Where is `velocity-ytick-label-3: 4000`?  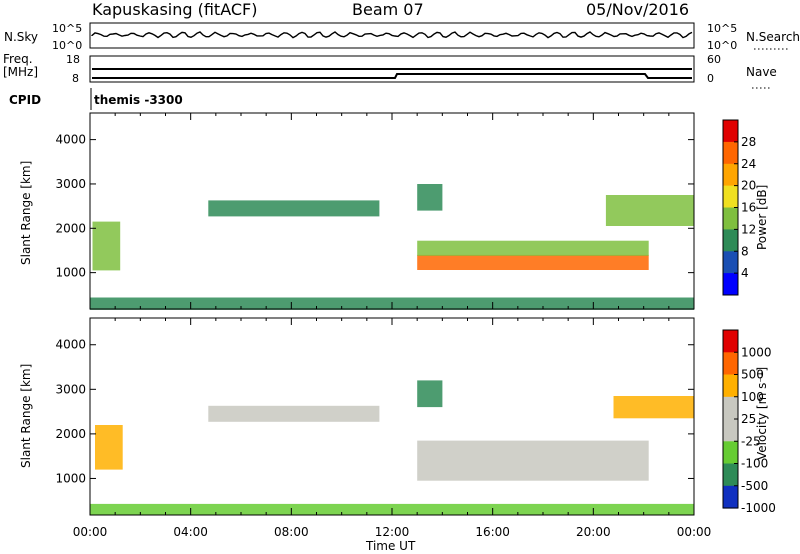 velocity-ytick-label-3: 4000 is located at coordinates (70, 345).